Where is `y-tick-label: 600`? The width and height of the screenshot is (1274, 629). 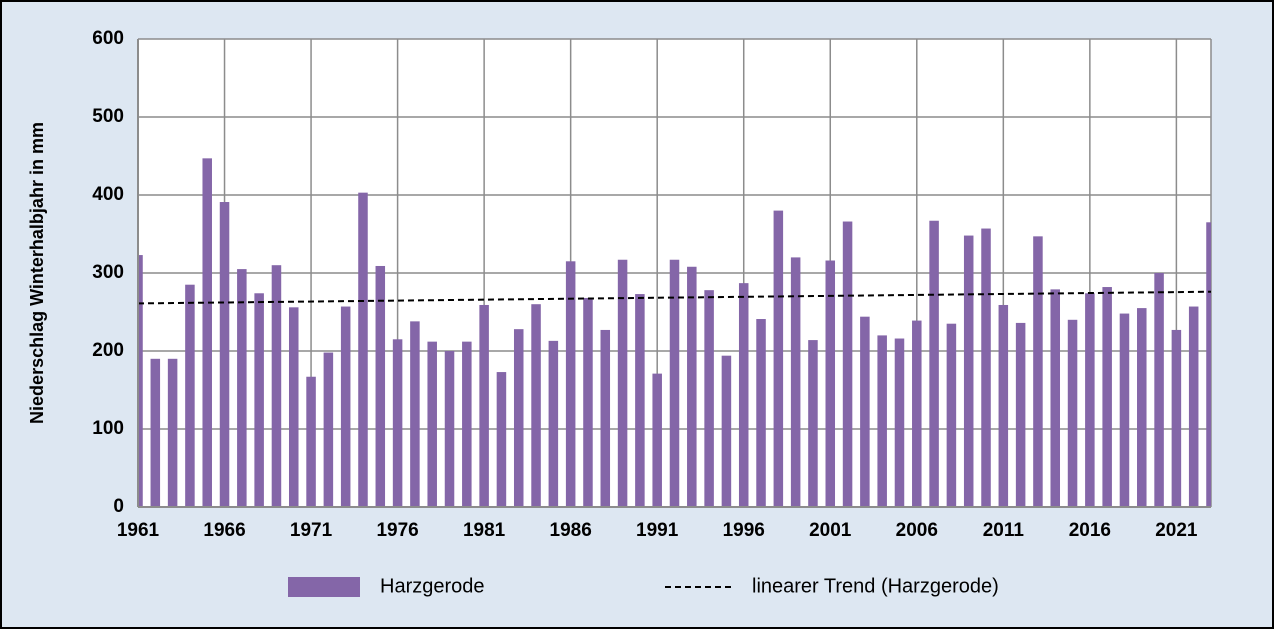 y-tick-label: 600 is located at coordinates (108, 38).